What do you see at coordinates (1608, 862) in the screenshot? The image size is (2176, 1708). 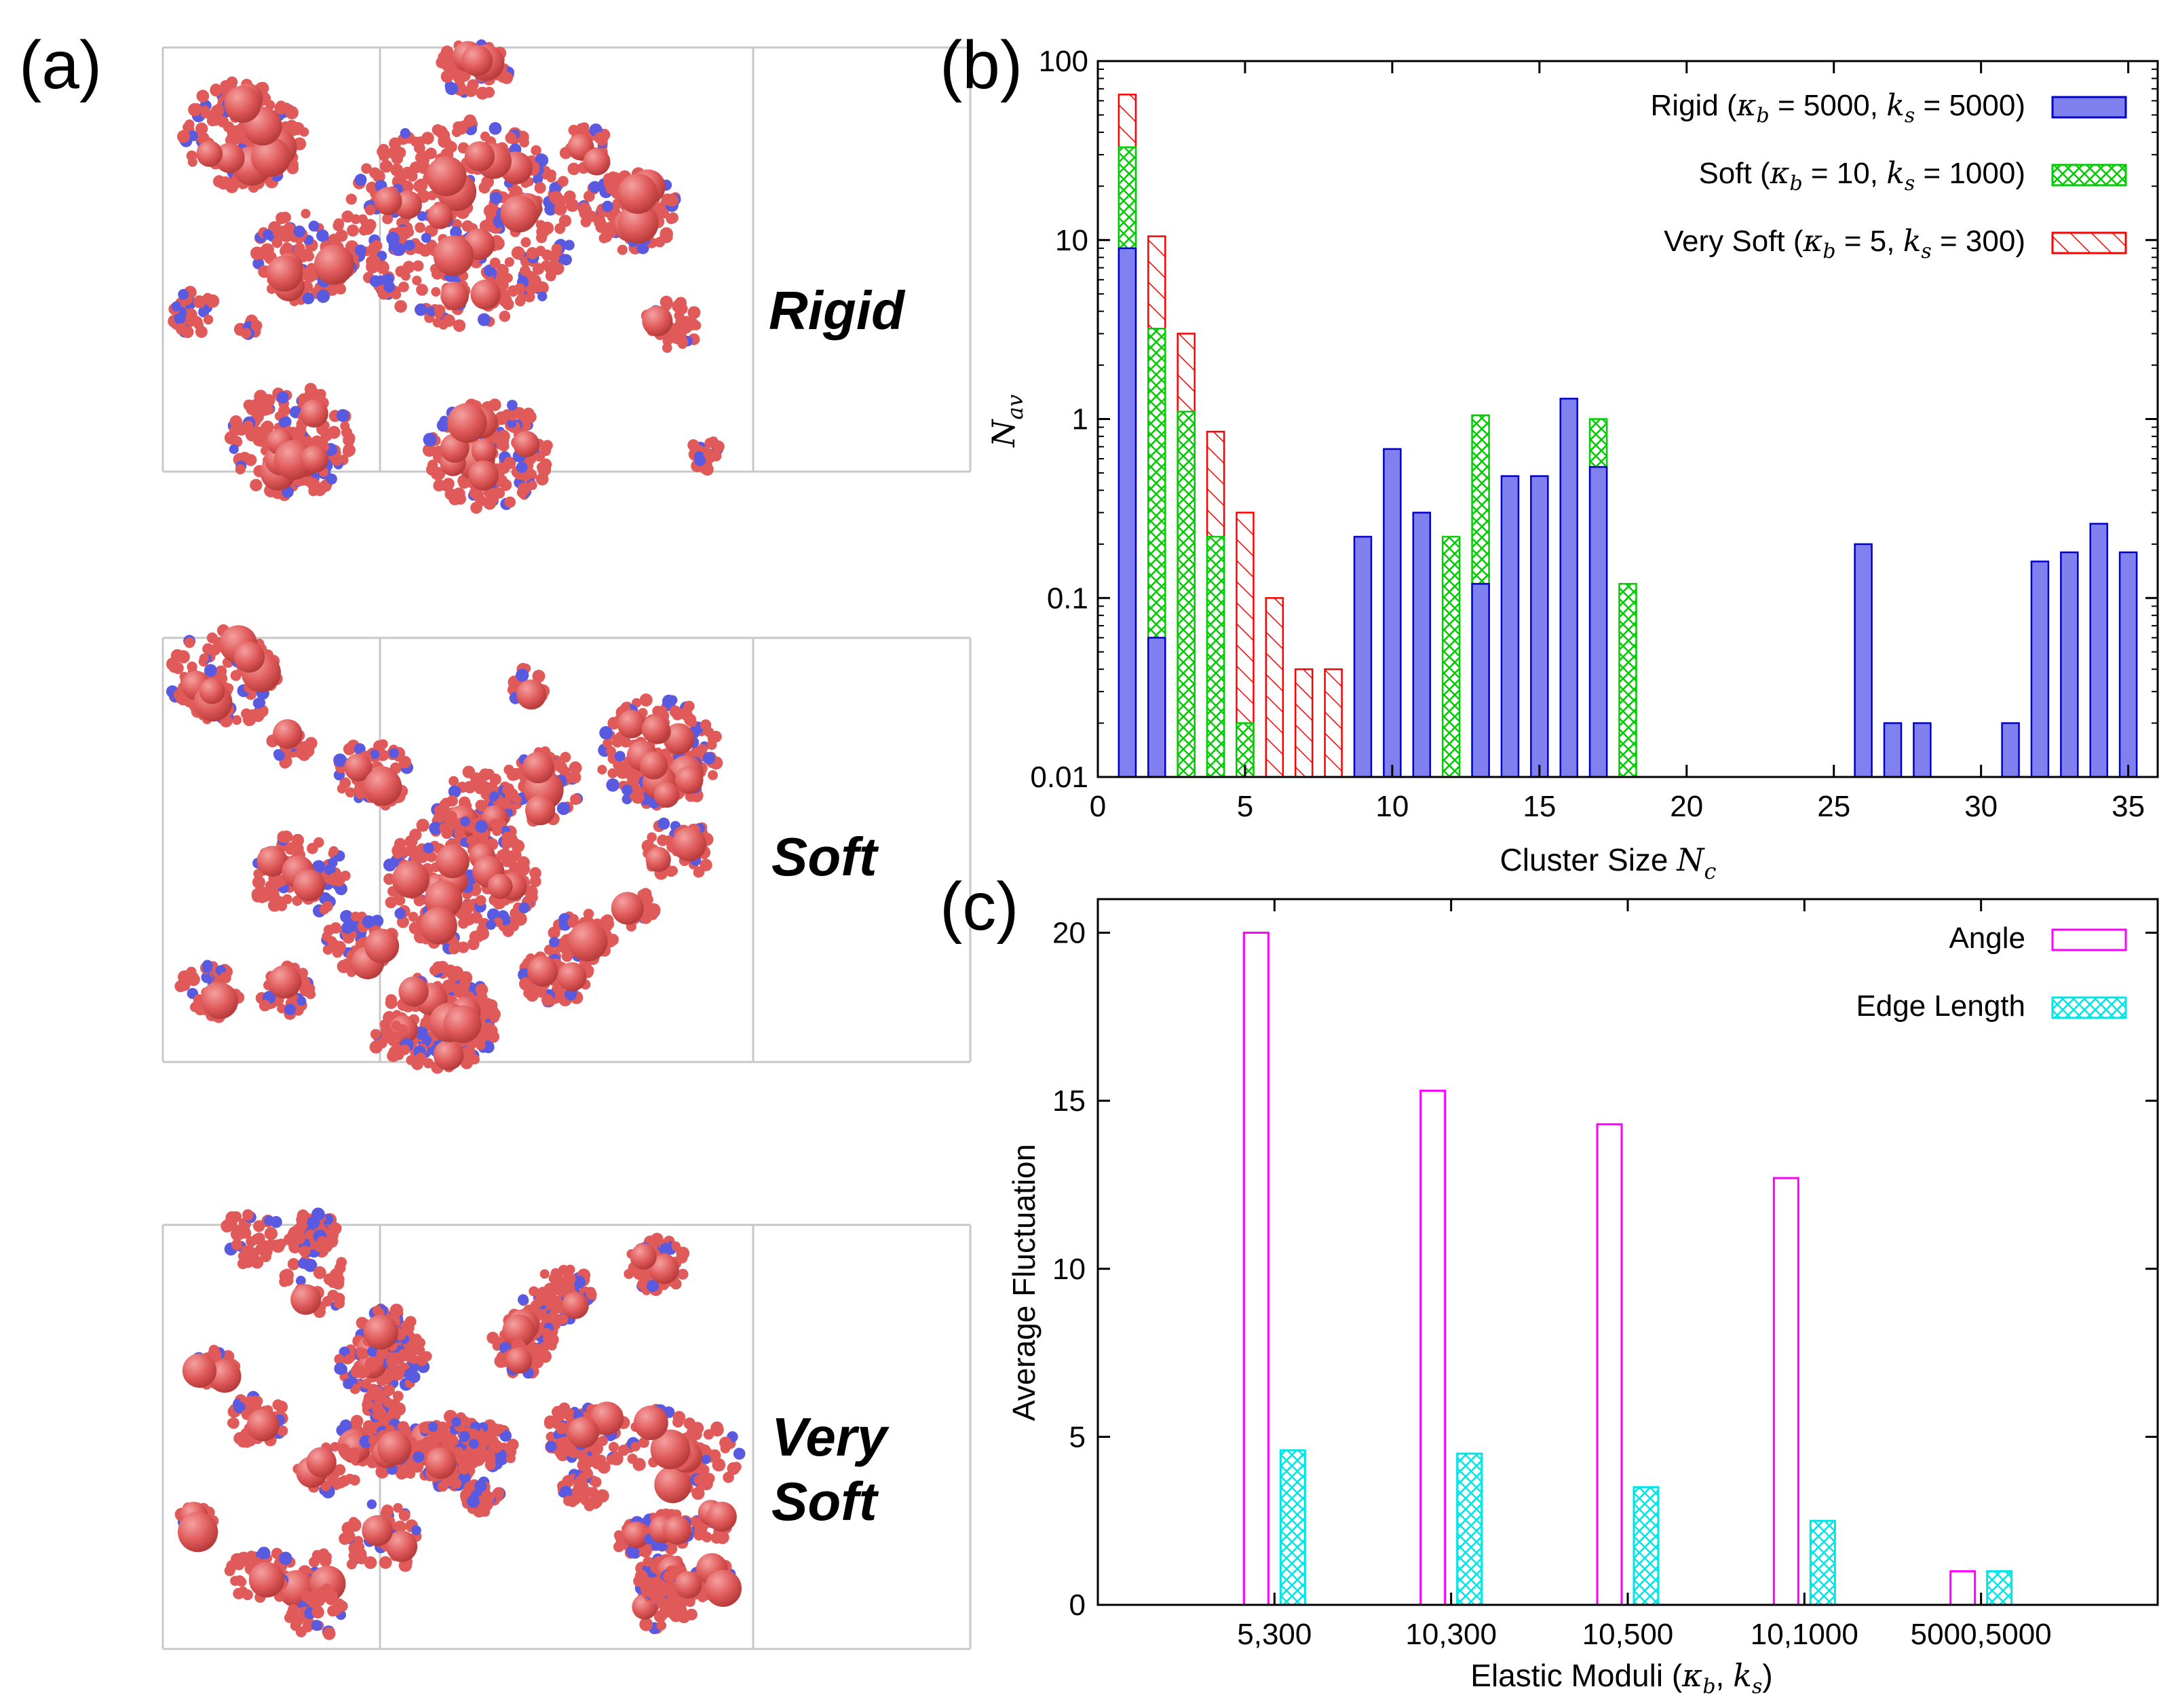 I see `axis-title-b-x: Cluster Size Nc` at bounding box center [1608, 862].